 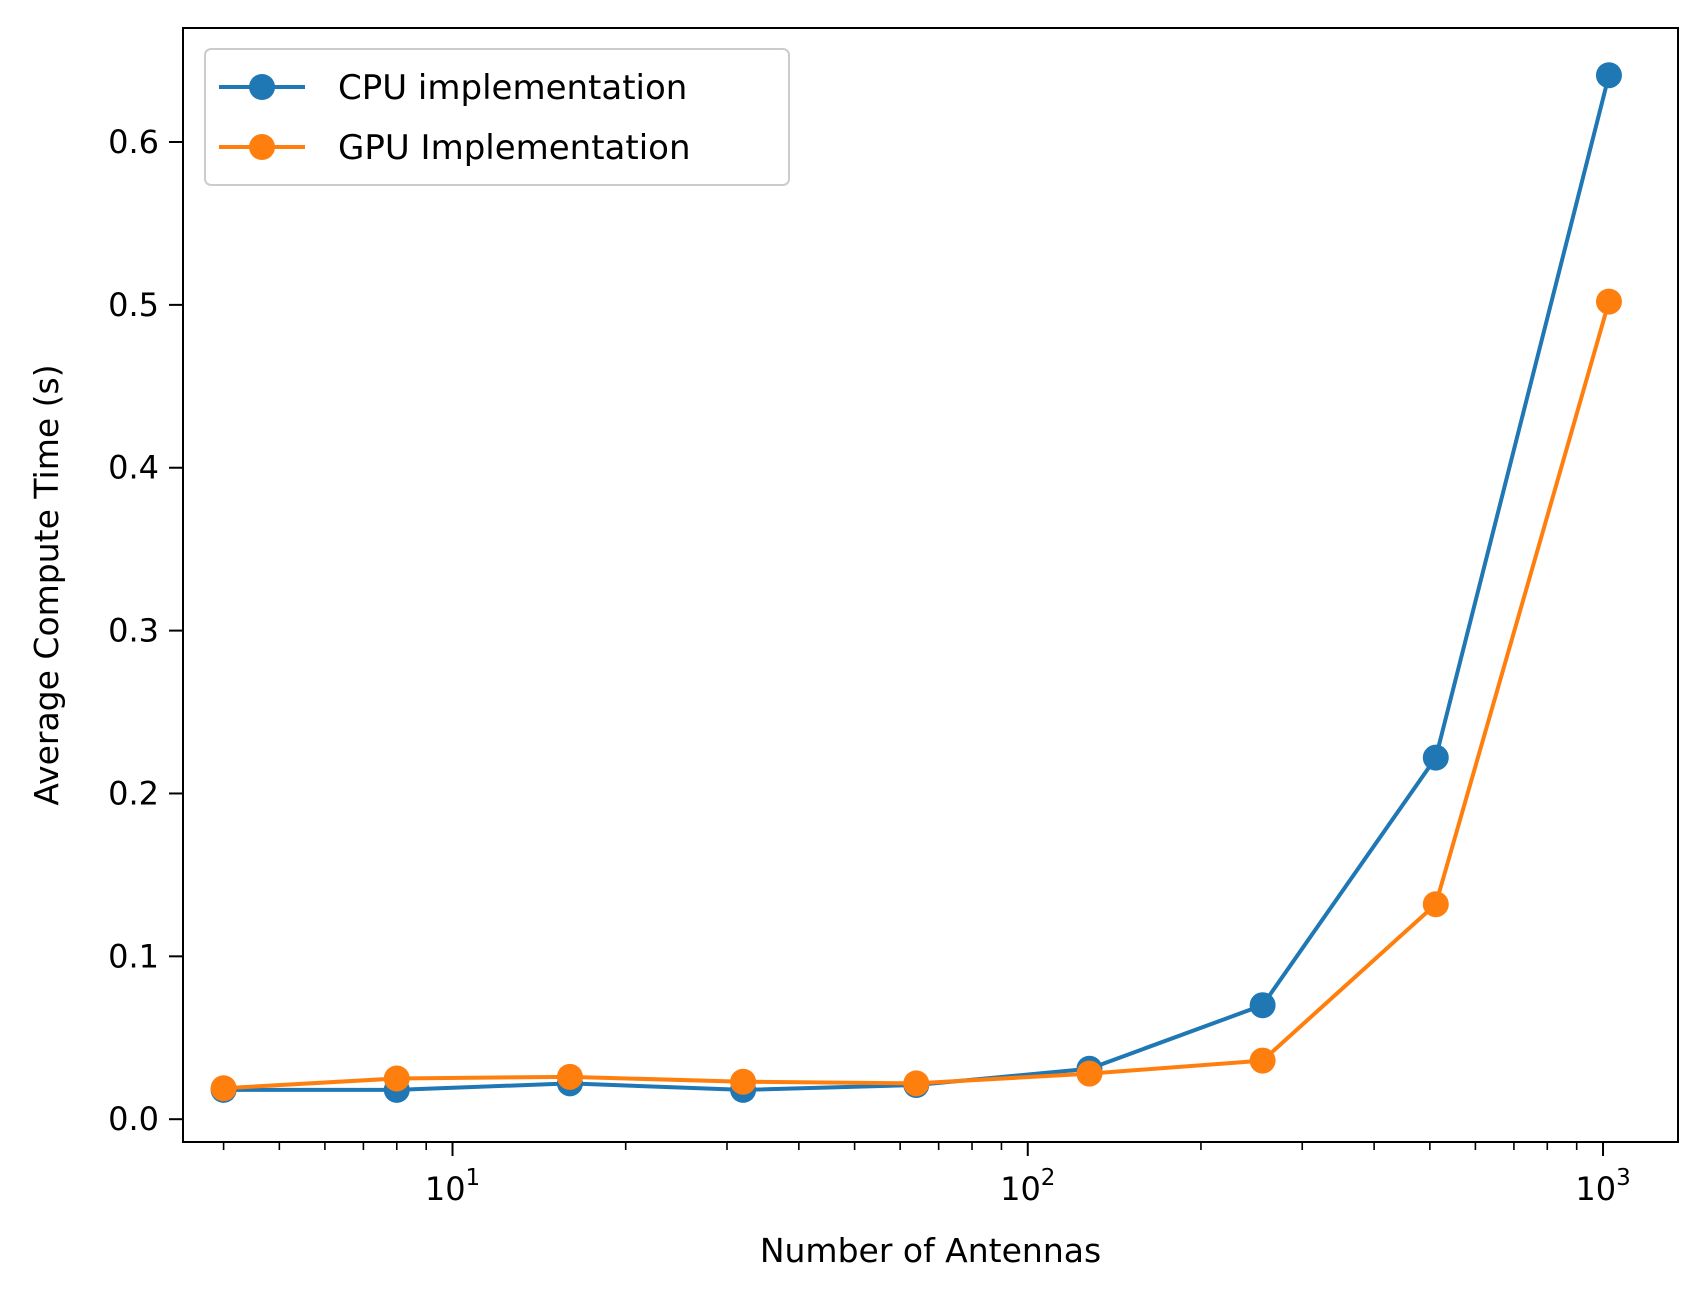 I want to click on y-tick-label: 0.6, so click(x=133, y=142).